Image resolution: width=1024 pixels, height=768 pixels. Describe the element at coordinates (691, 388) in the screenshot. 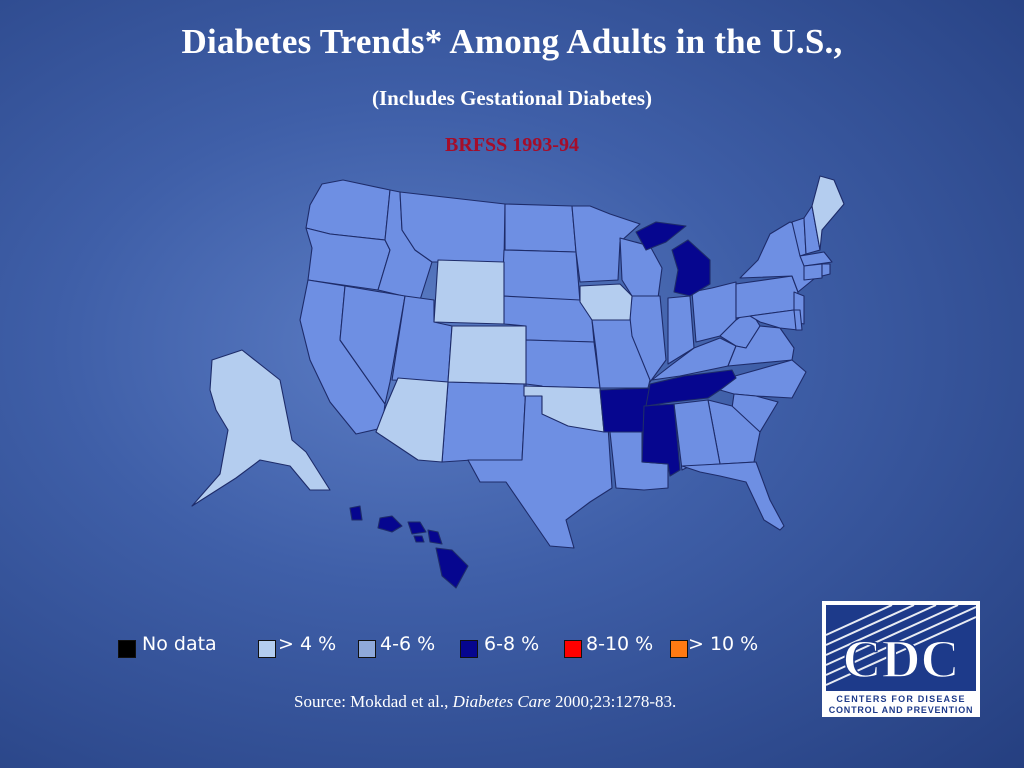

I see `state-TN` at that location.